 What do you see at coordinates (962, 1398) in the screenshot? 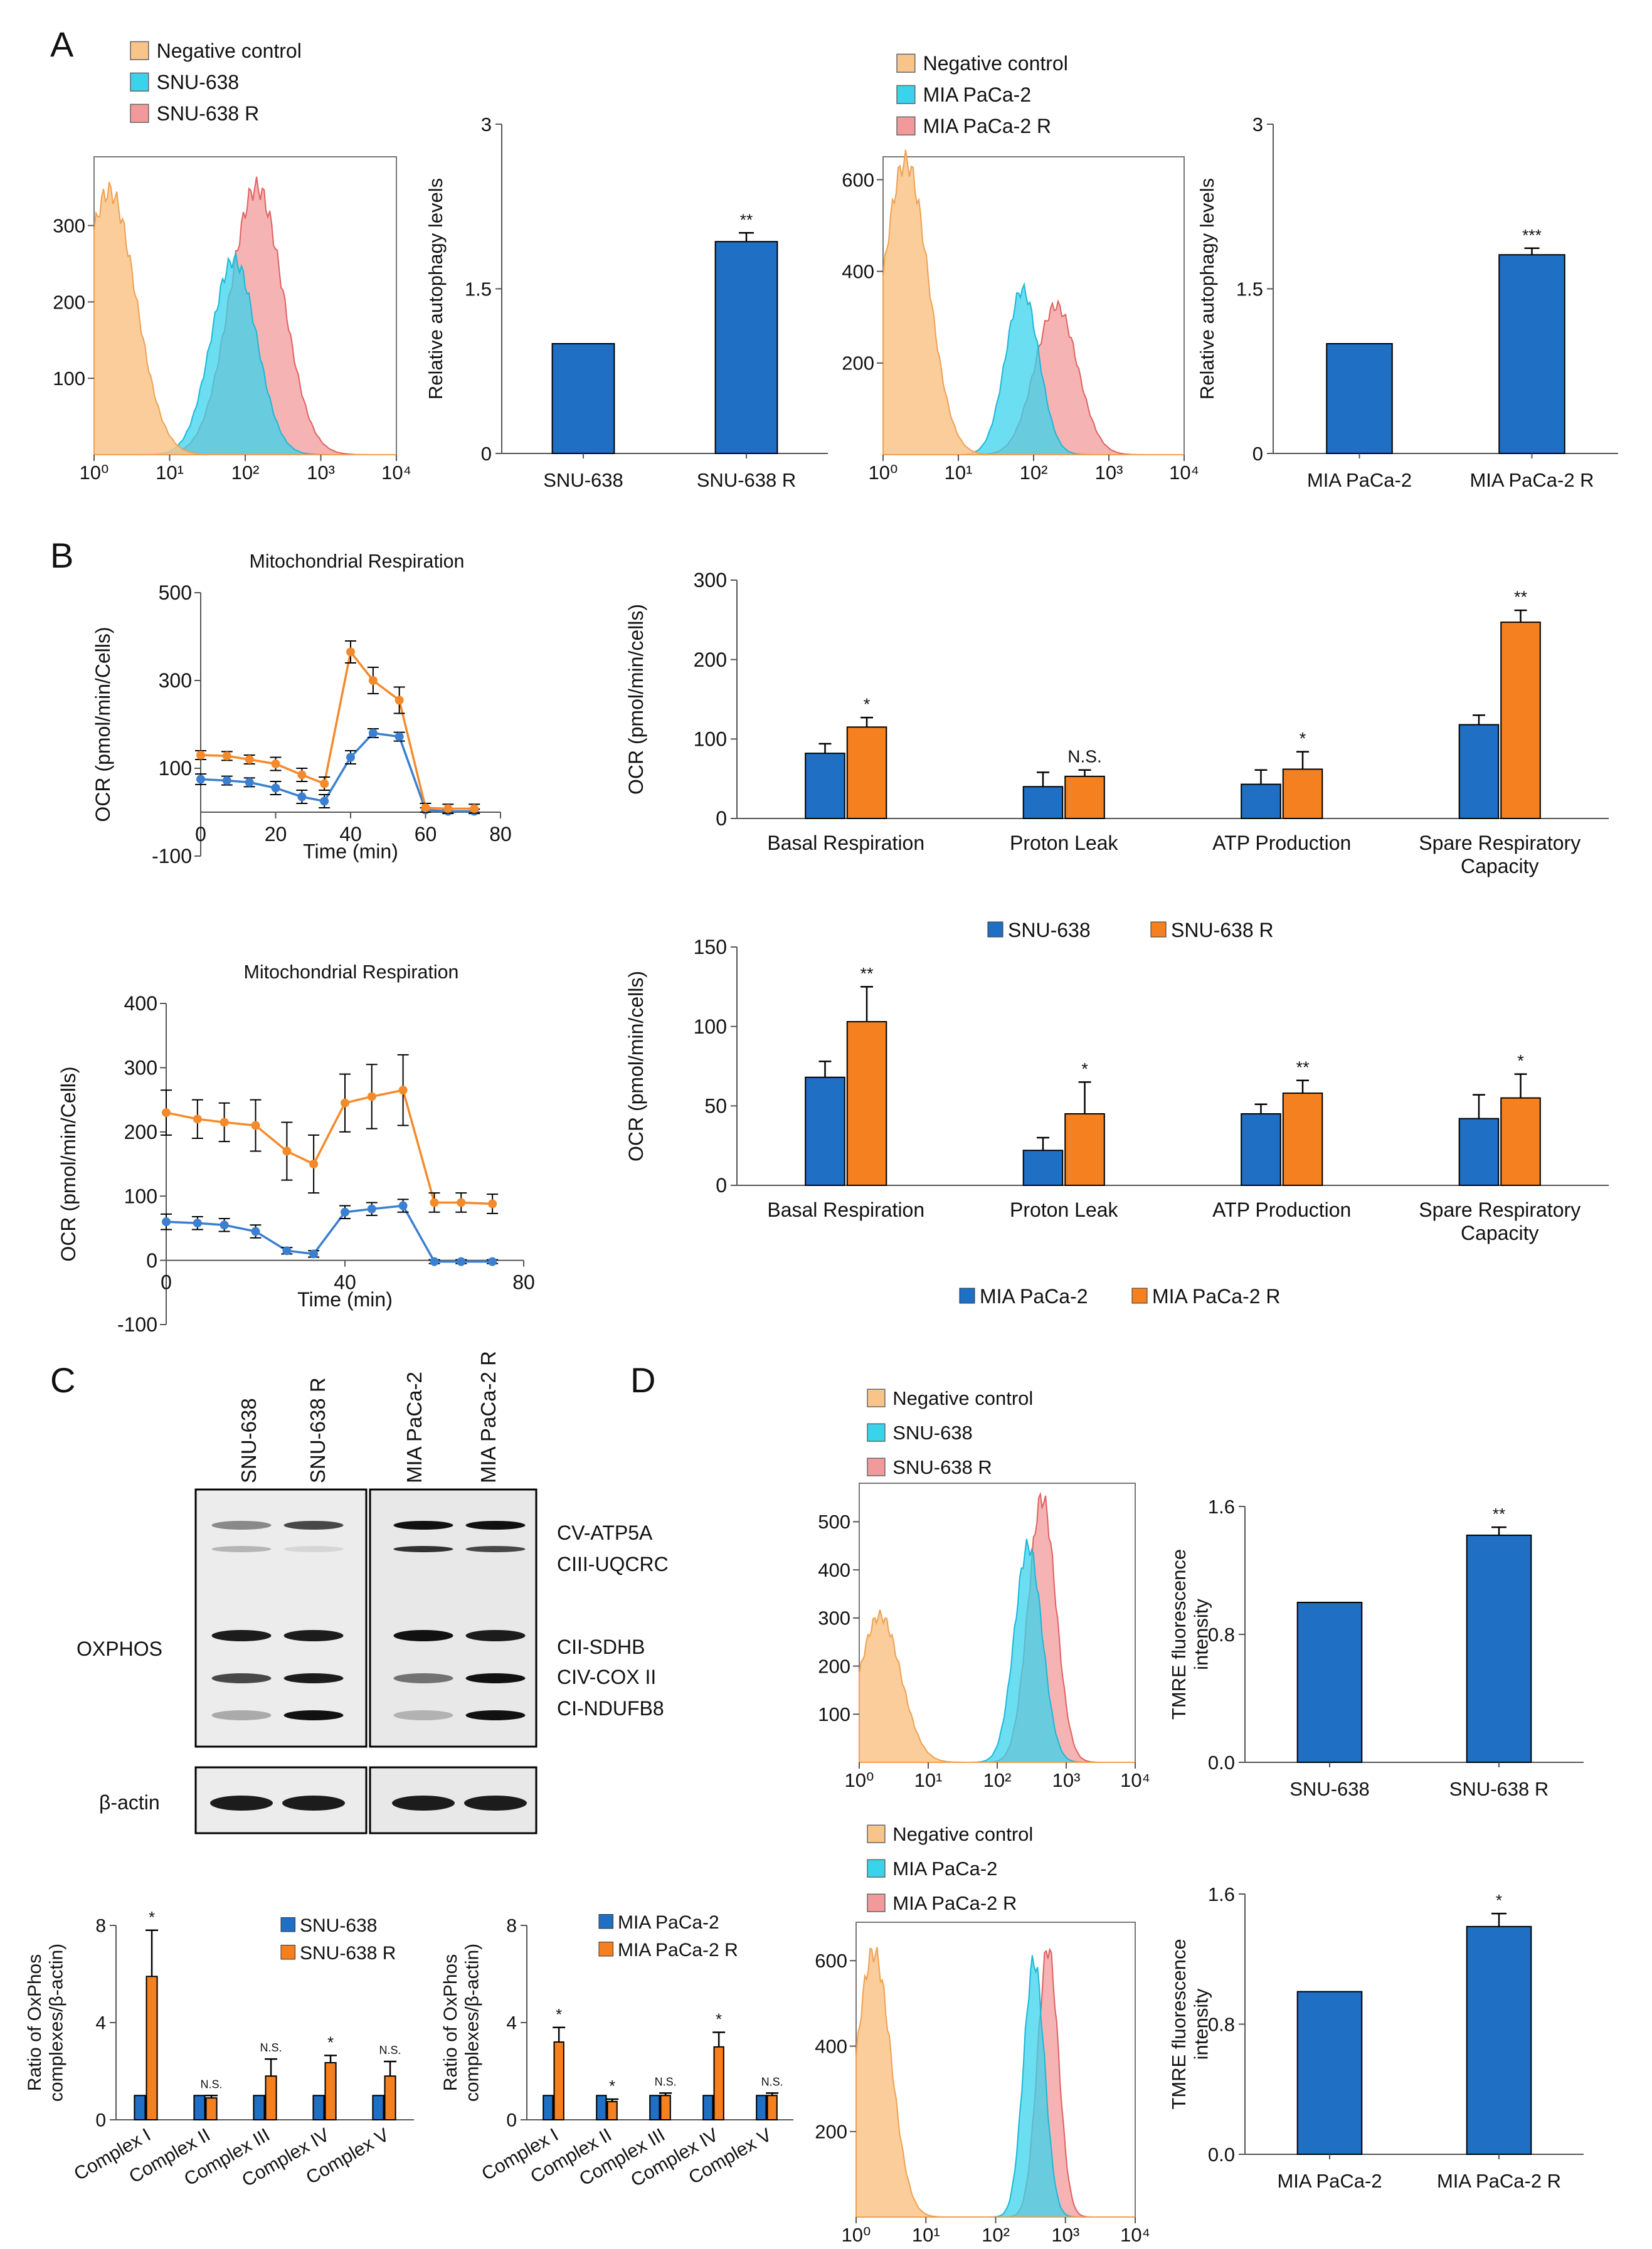
I see `legend-label: Negative control` at bounding box center [962, 1398].